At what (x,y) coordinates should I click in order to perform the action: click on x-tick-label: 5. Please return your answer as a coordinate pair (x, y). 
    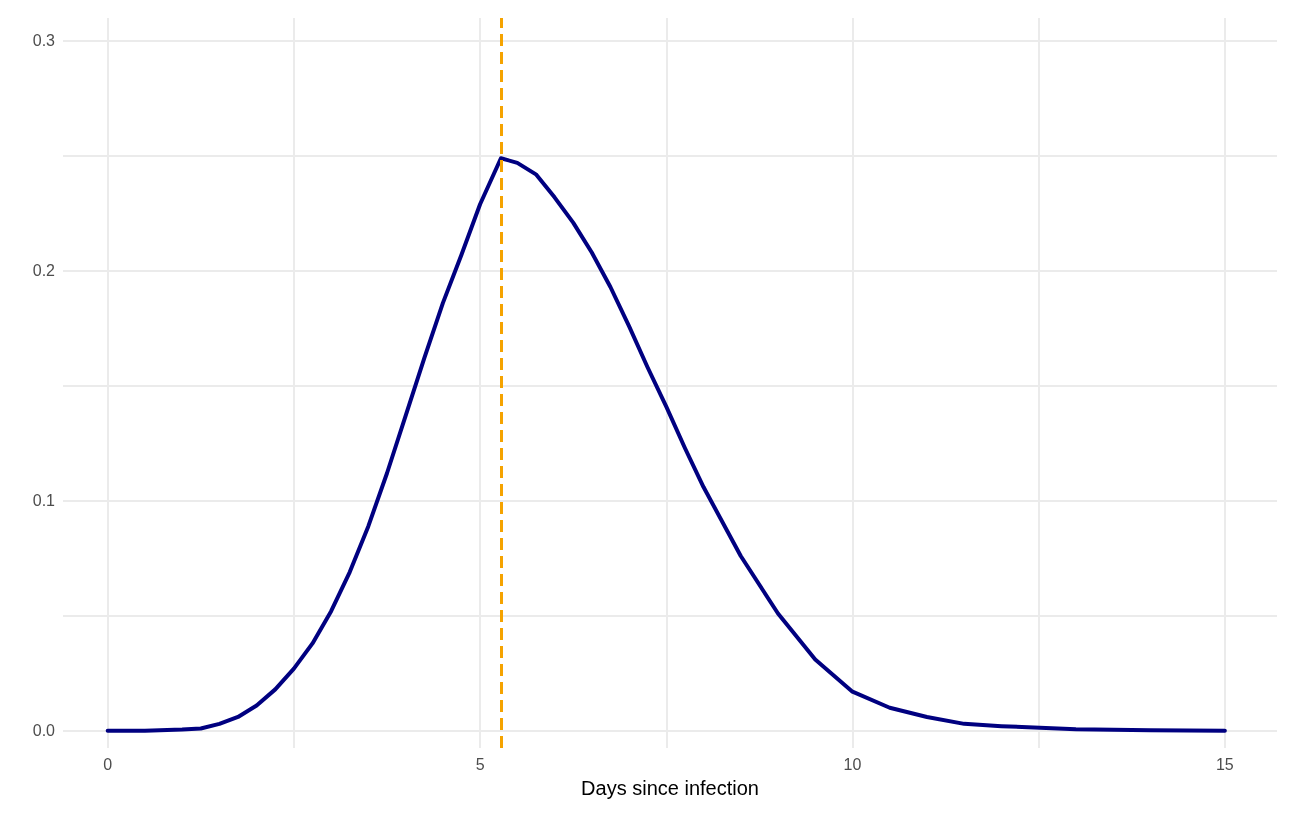
    Looking at the image, I should click on (480, 764).